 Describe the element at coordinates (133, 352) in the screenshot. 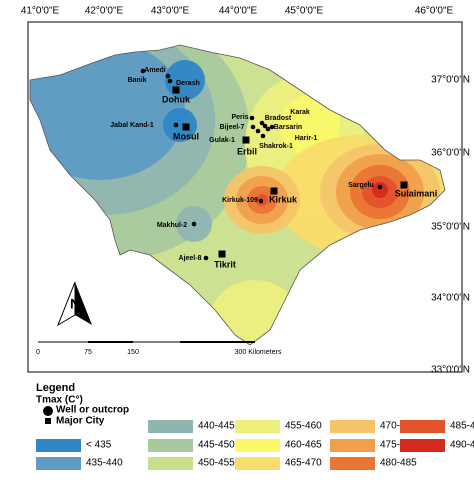

I see `scale-label: 150` at that location.